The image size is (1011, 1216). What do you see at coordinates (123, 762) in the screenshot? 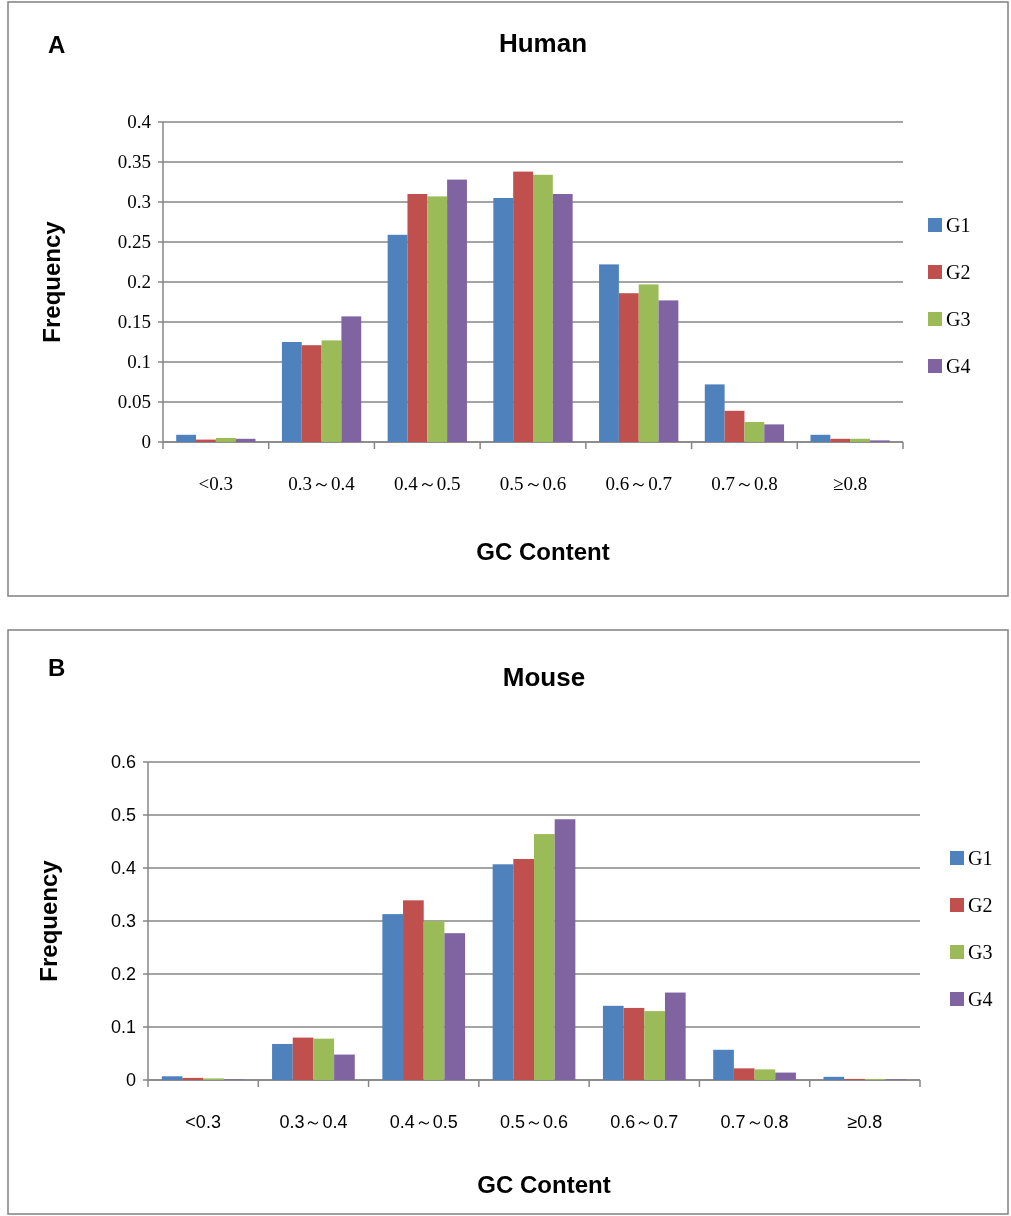
I see `y-tick-label: 0.6` at bounding box center [123, 762].